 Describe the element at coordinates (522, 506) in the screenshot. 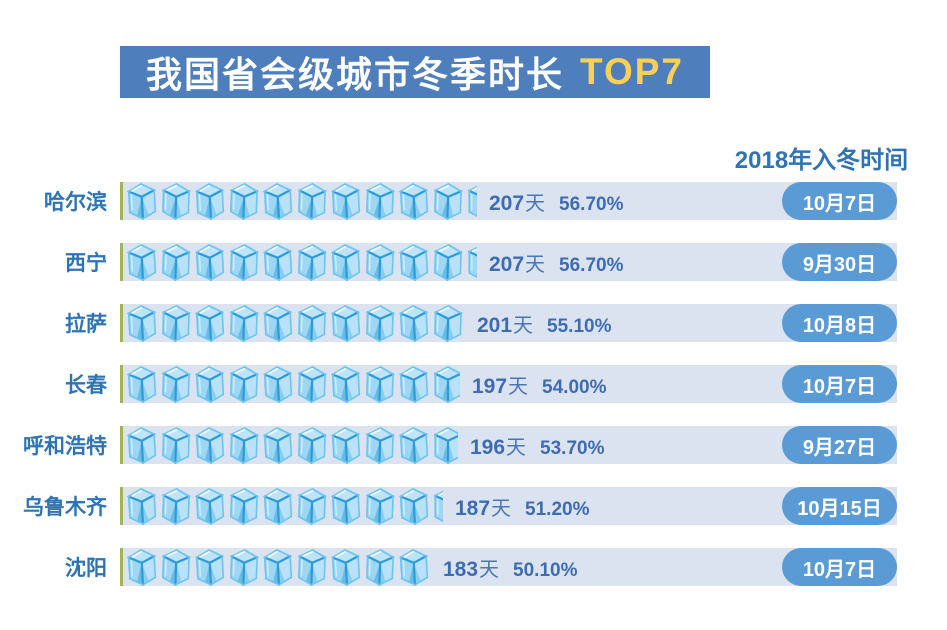

I see `bar-stats: 187 天 51.20%` at that location.